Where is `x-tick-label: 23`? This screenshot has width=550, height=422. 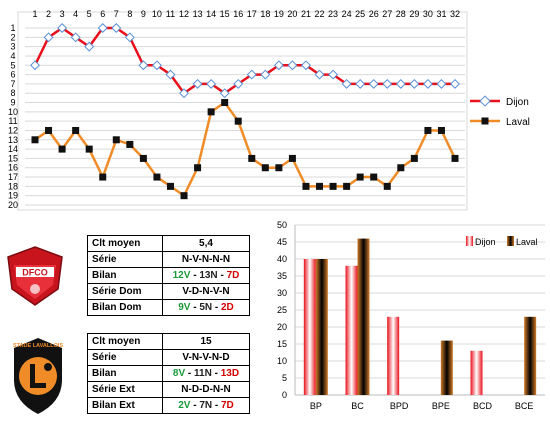
x-tick-label: 23 is located at coordinates (333, 14).